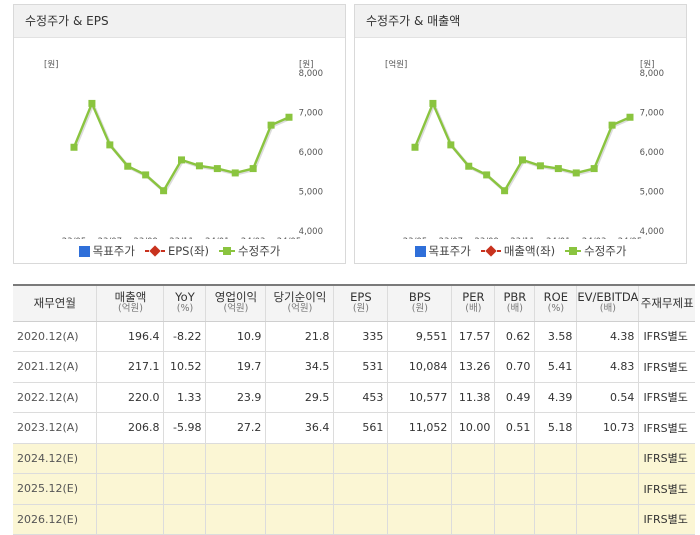  What do you see at coordinates (55, 489) in the screenshot?
I see `period-cell: 2025.12(E)` at bounding box center [55, 489].